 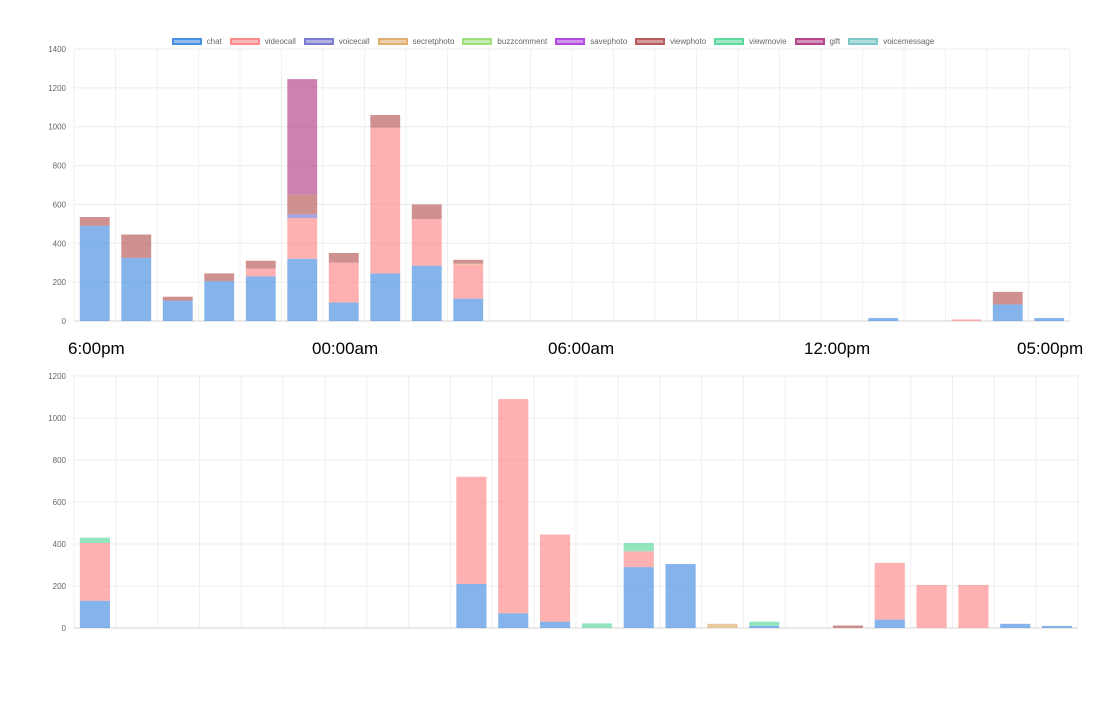 I want to click on legend-label: gift, so click(x=835, y=41).